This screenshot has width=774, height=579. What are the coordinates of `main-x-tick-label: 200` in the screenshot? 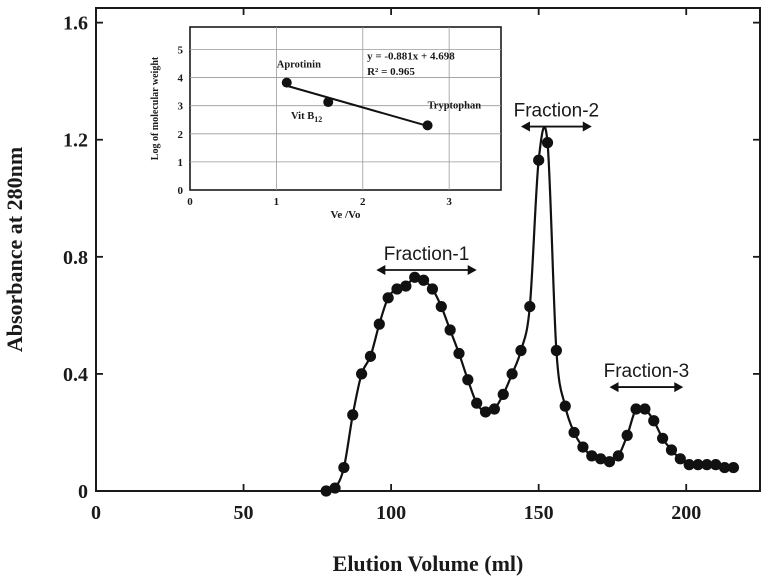 It's located at (686, 513).